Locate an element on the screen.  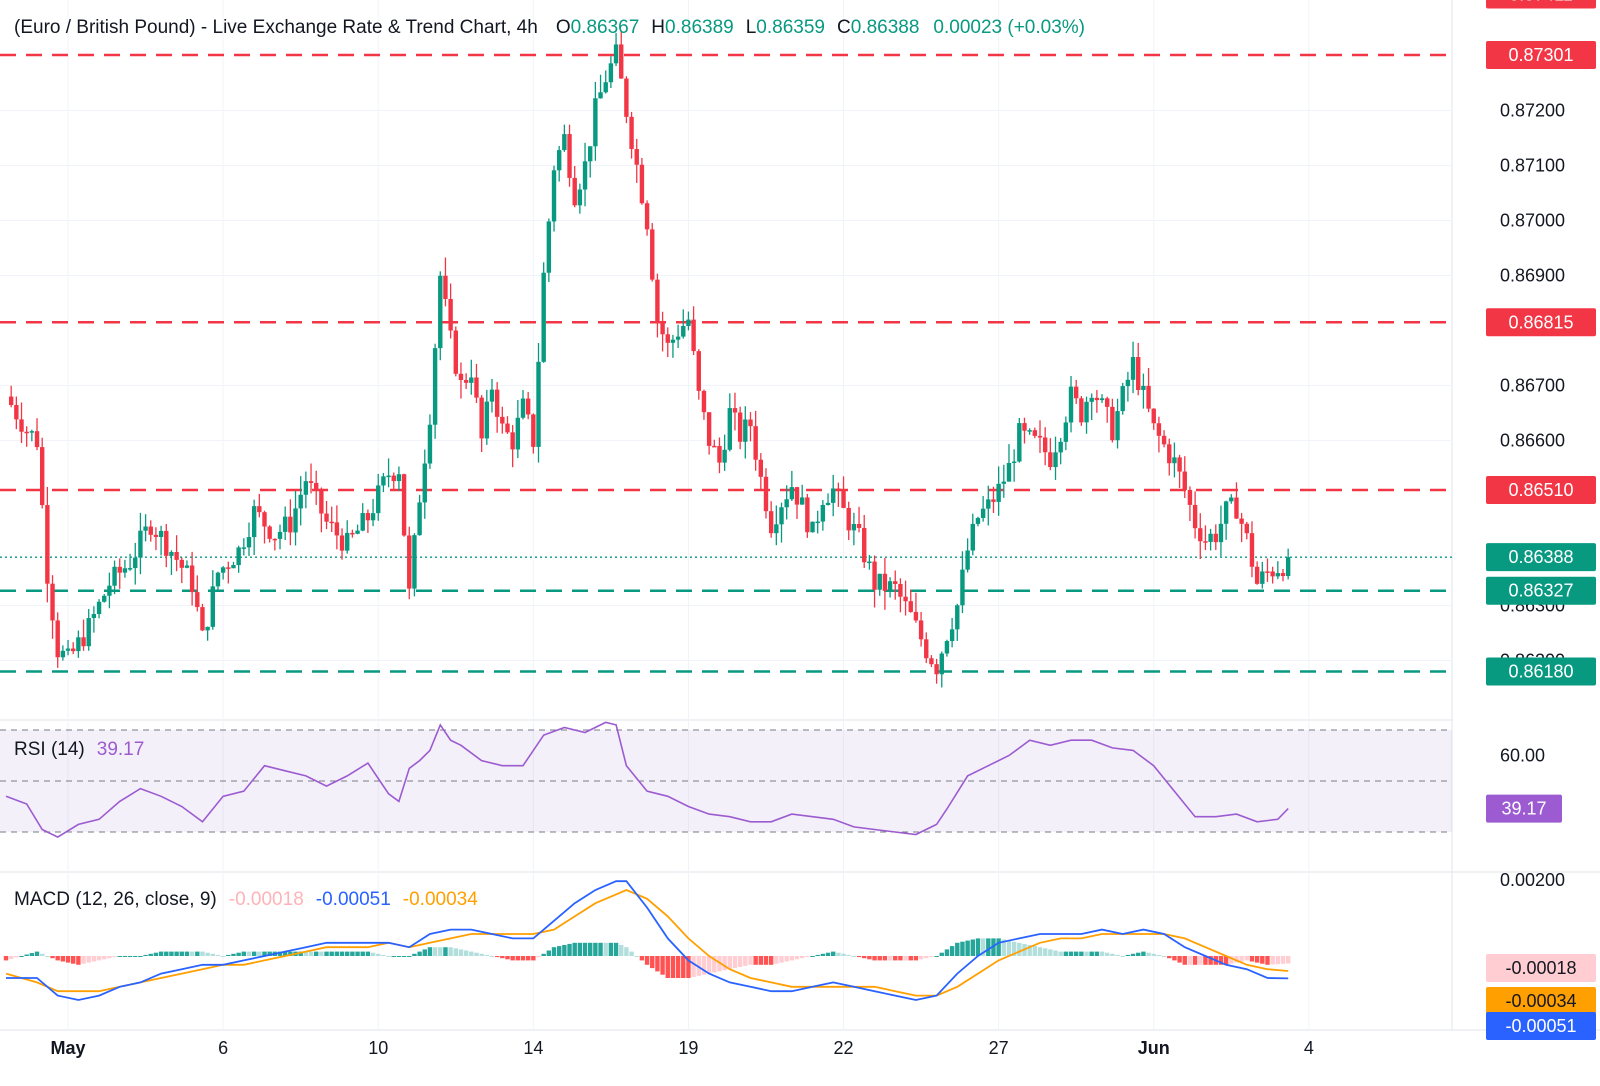
level-tag-label: 0.86327 is located at coordinates (1540, 591).